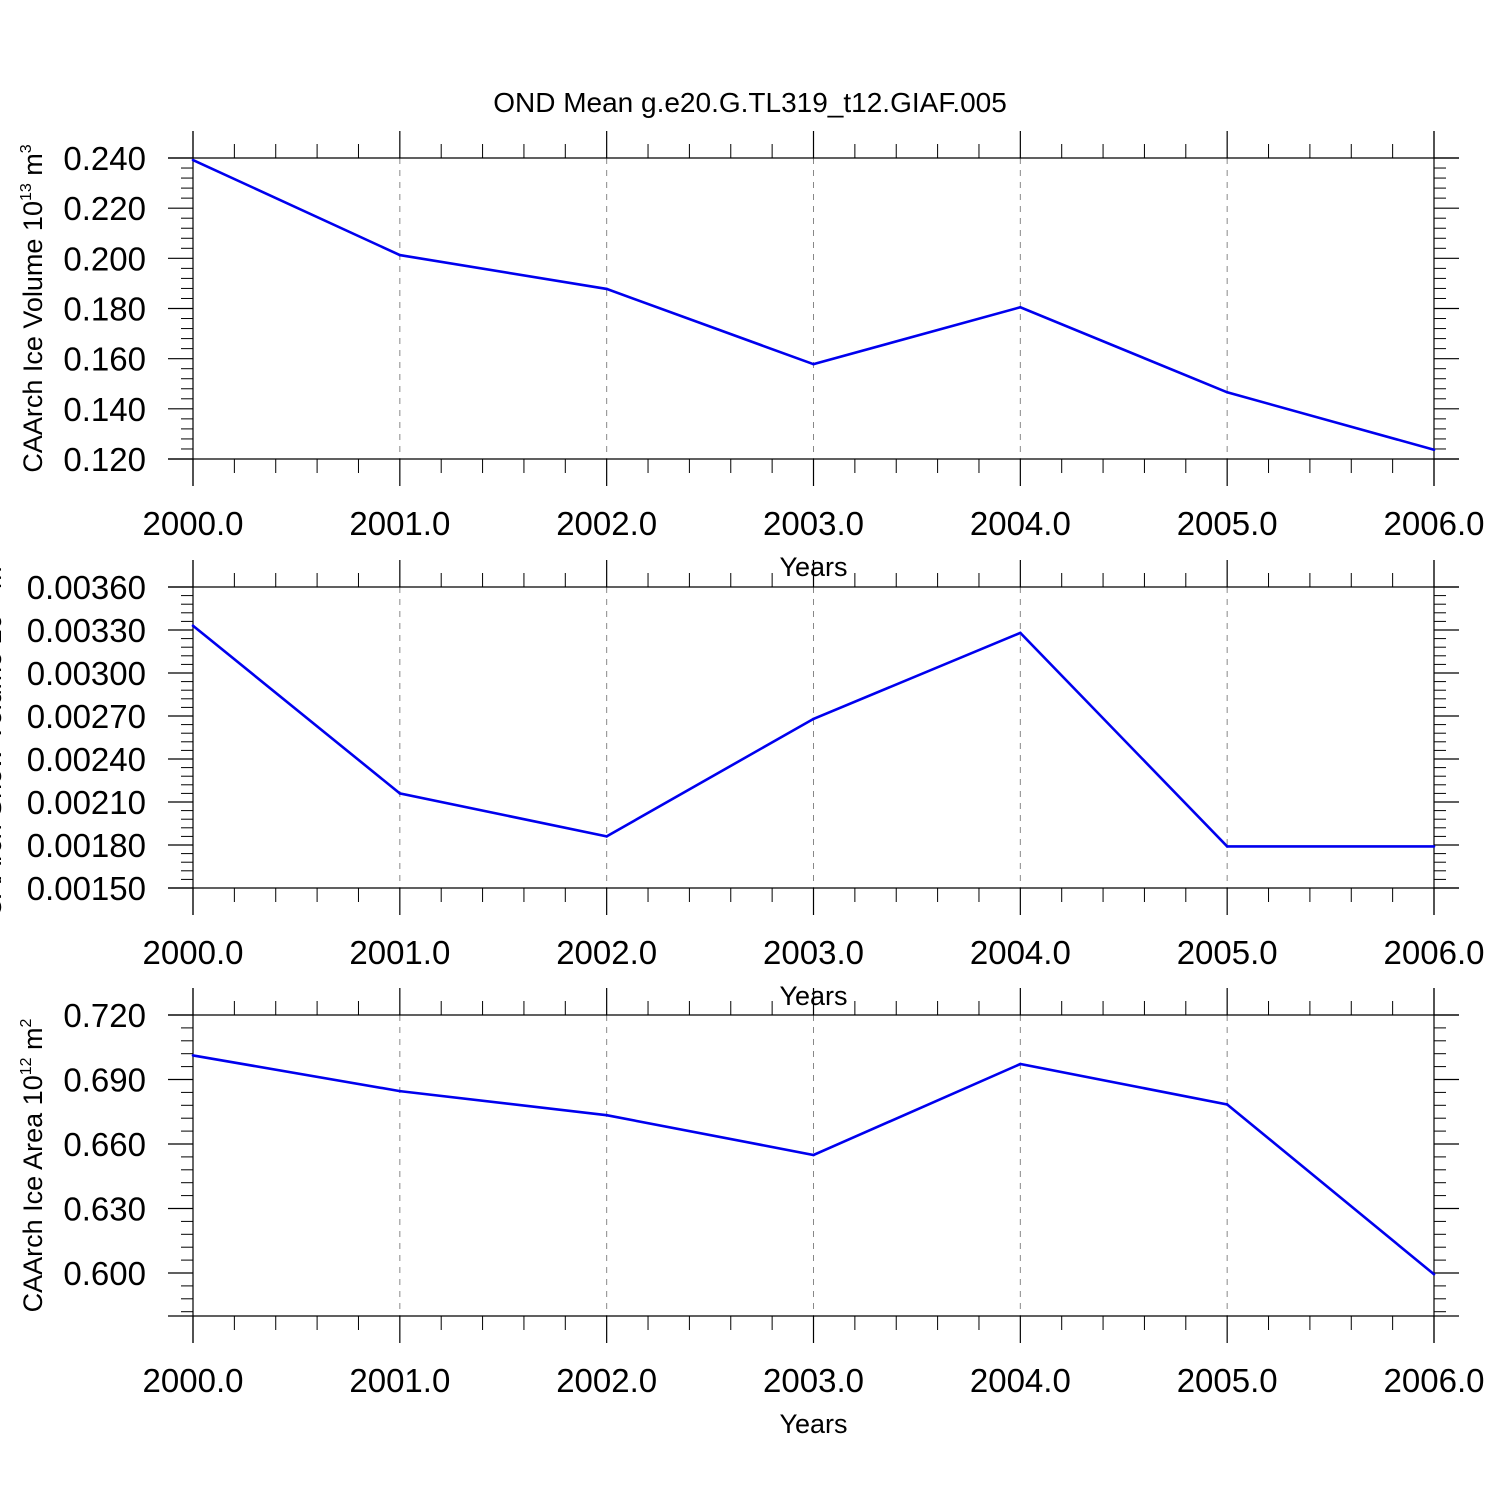 Image resolution: width=1500 pixels, height=1500 pixels. I want to click on y-axis-title-main: CAArch Snow Volume 10, so click(3, 765).